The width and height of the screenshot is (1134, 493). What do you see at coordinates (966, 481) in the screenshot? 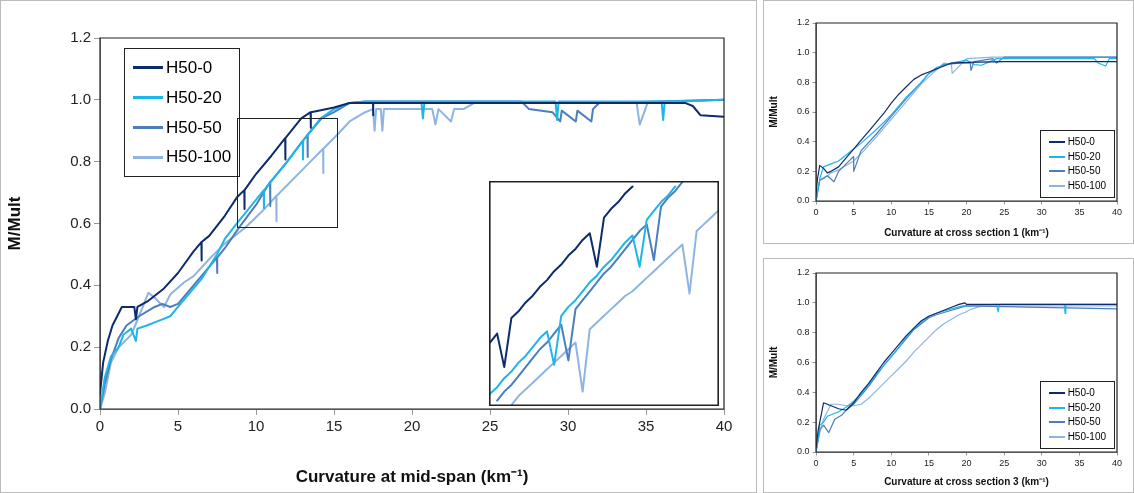
I see `x-axis-title: Curvature at cross section 3 (km⁻¹)` at bounding box center [966, 481].